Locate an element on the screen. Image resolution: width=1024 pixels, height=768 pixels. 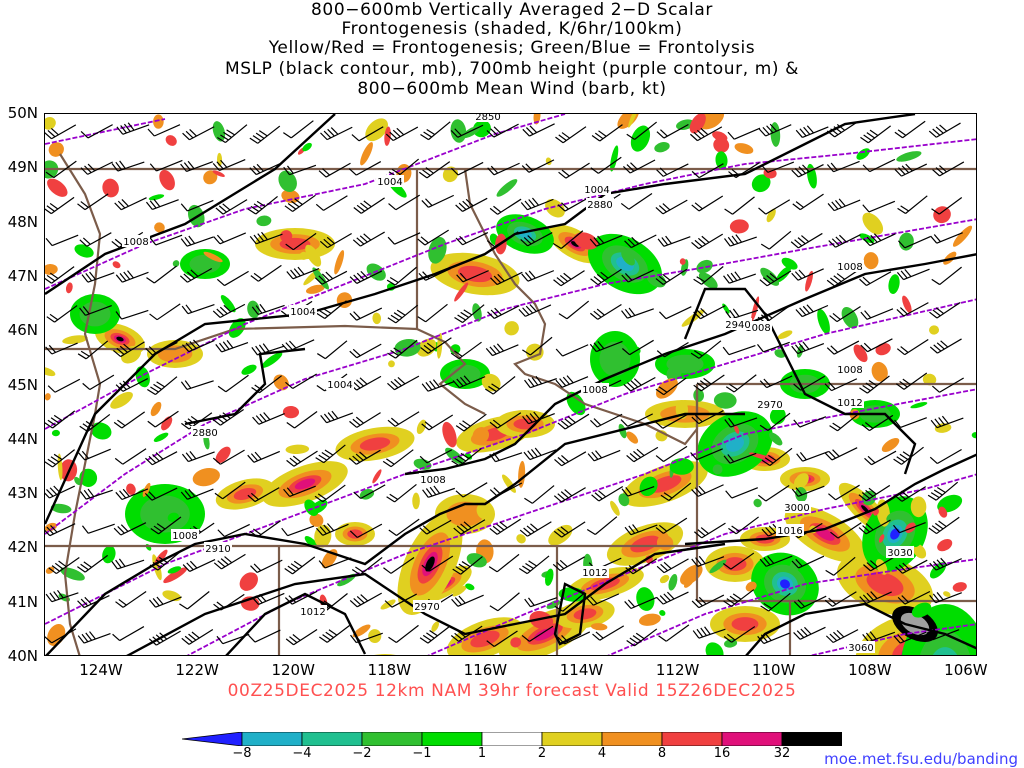
colorbar-segment is located at coordinates (272, 739).